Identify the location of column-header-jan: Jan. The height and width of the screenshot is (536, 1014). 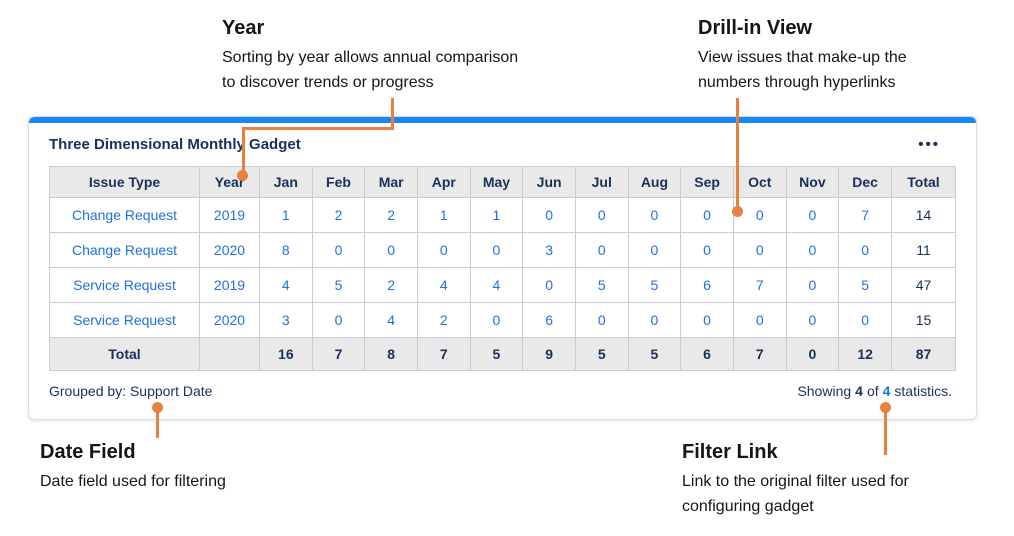
(286, 182).